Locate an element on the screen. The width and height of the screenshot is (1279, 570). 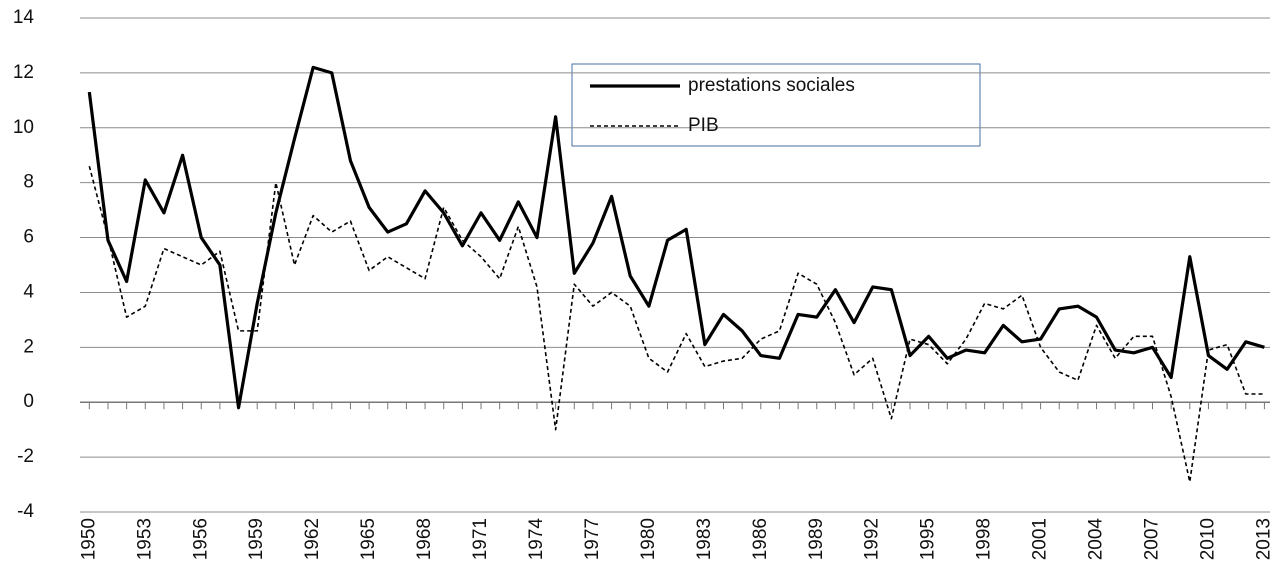
x-tick-label: 1998 is located at coordinates (984, 539).